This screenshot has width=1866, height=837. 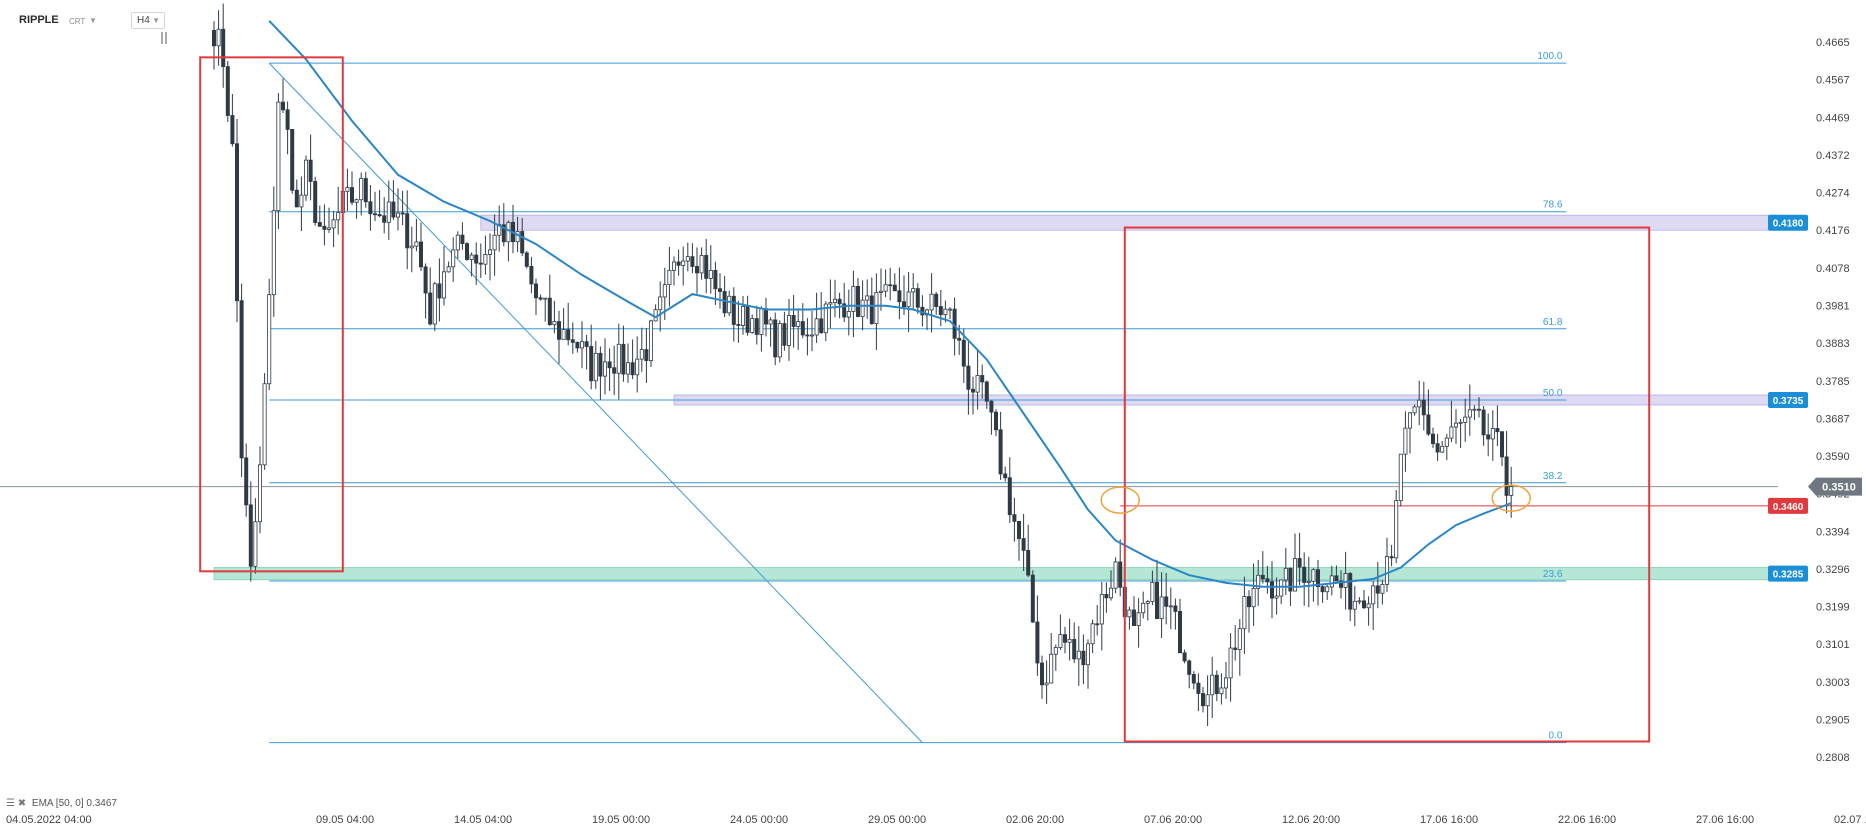 What do you see at coordinates (1788, 400) in the screenshot?
I see `price-tag-mid-bg` at bounding box center [1788, 400].